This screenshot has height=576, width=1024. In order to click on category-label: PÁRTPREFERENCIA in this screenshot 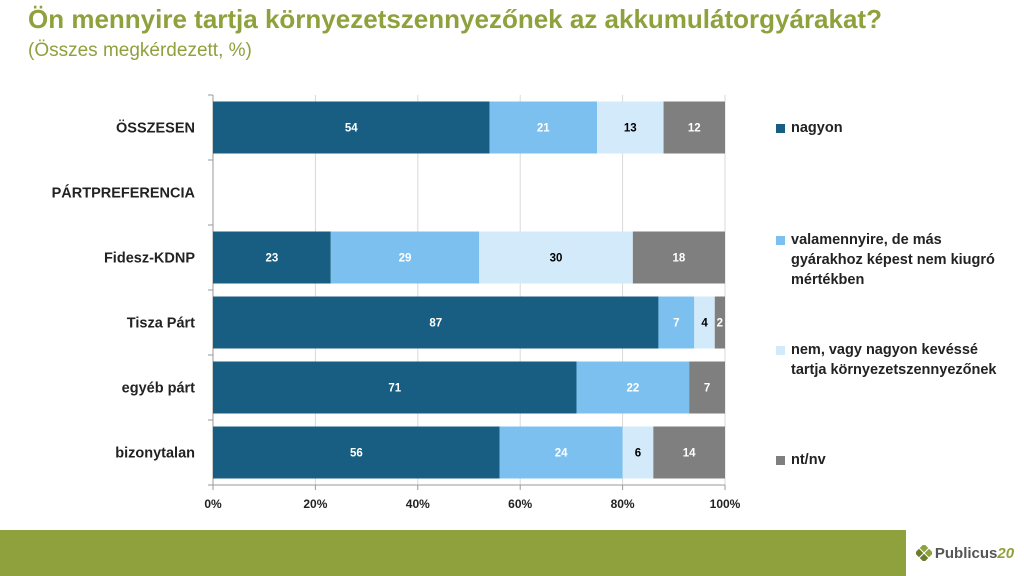, I will do `click(124, 193)`.